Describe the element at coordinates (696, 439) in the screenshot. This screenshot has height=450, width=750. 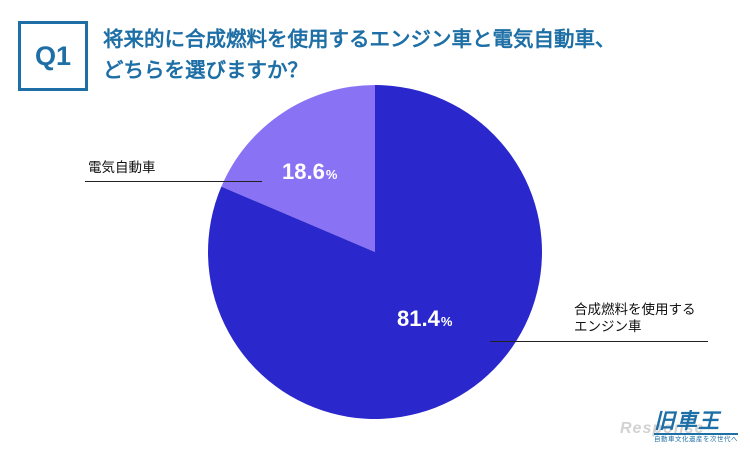
I see `brand-logo-tagline: 自動車文化遺産を次世代へ` at that location.